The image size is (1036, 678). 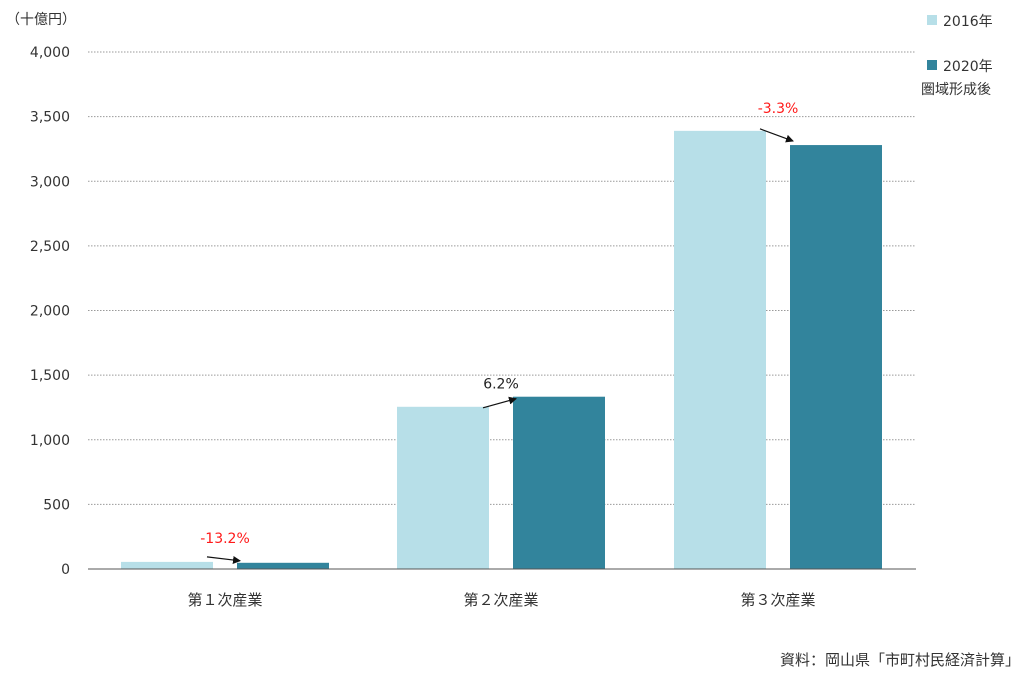 I want to click on legend-label-2020: 2020年, so click(x=968, y=67).